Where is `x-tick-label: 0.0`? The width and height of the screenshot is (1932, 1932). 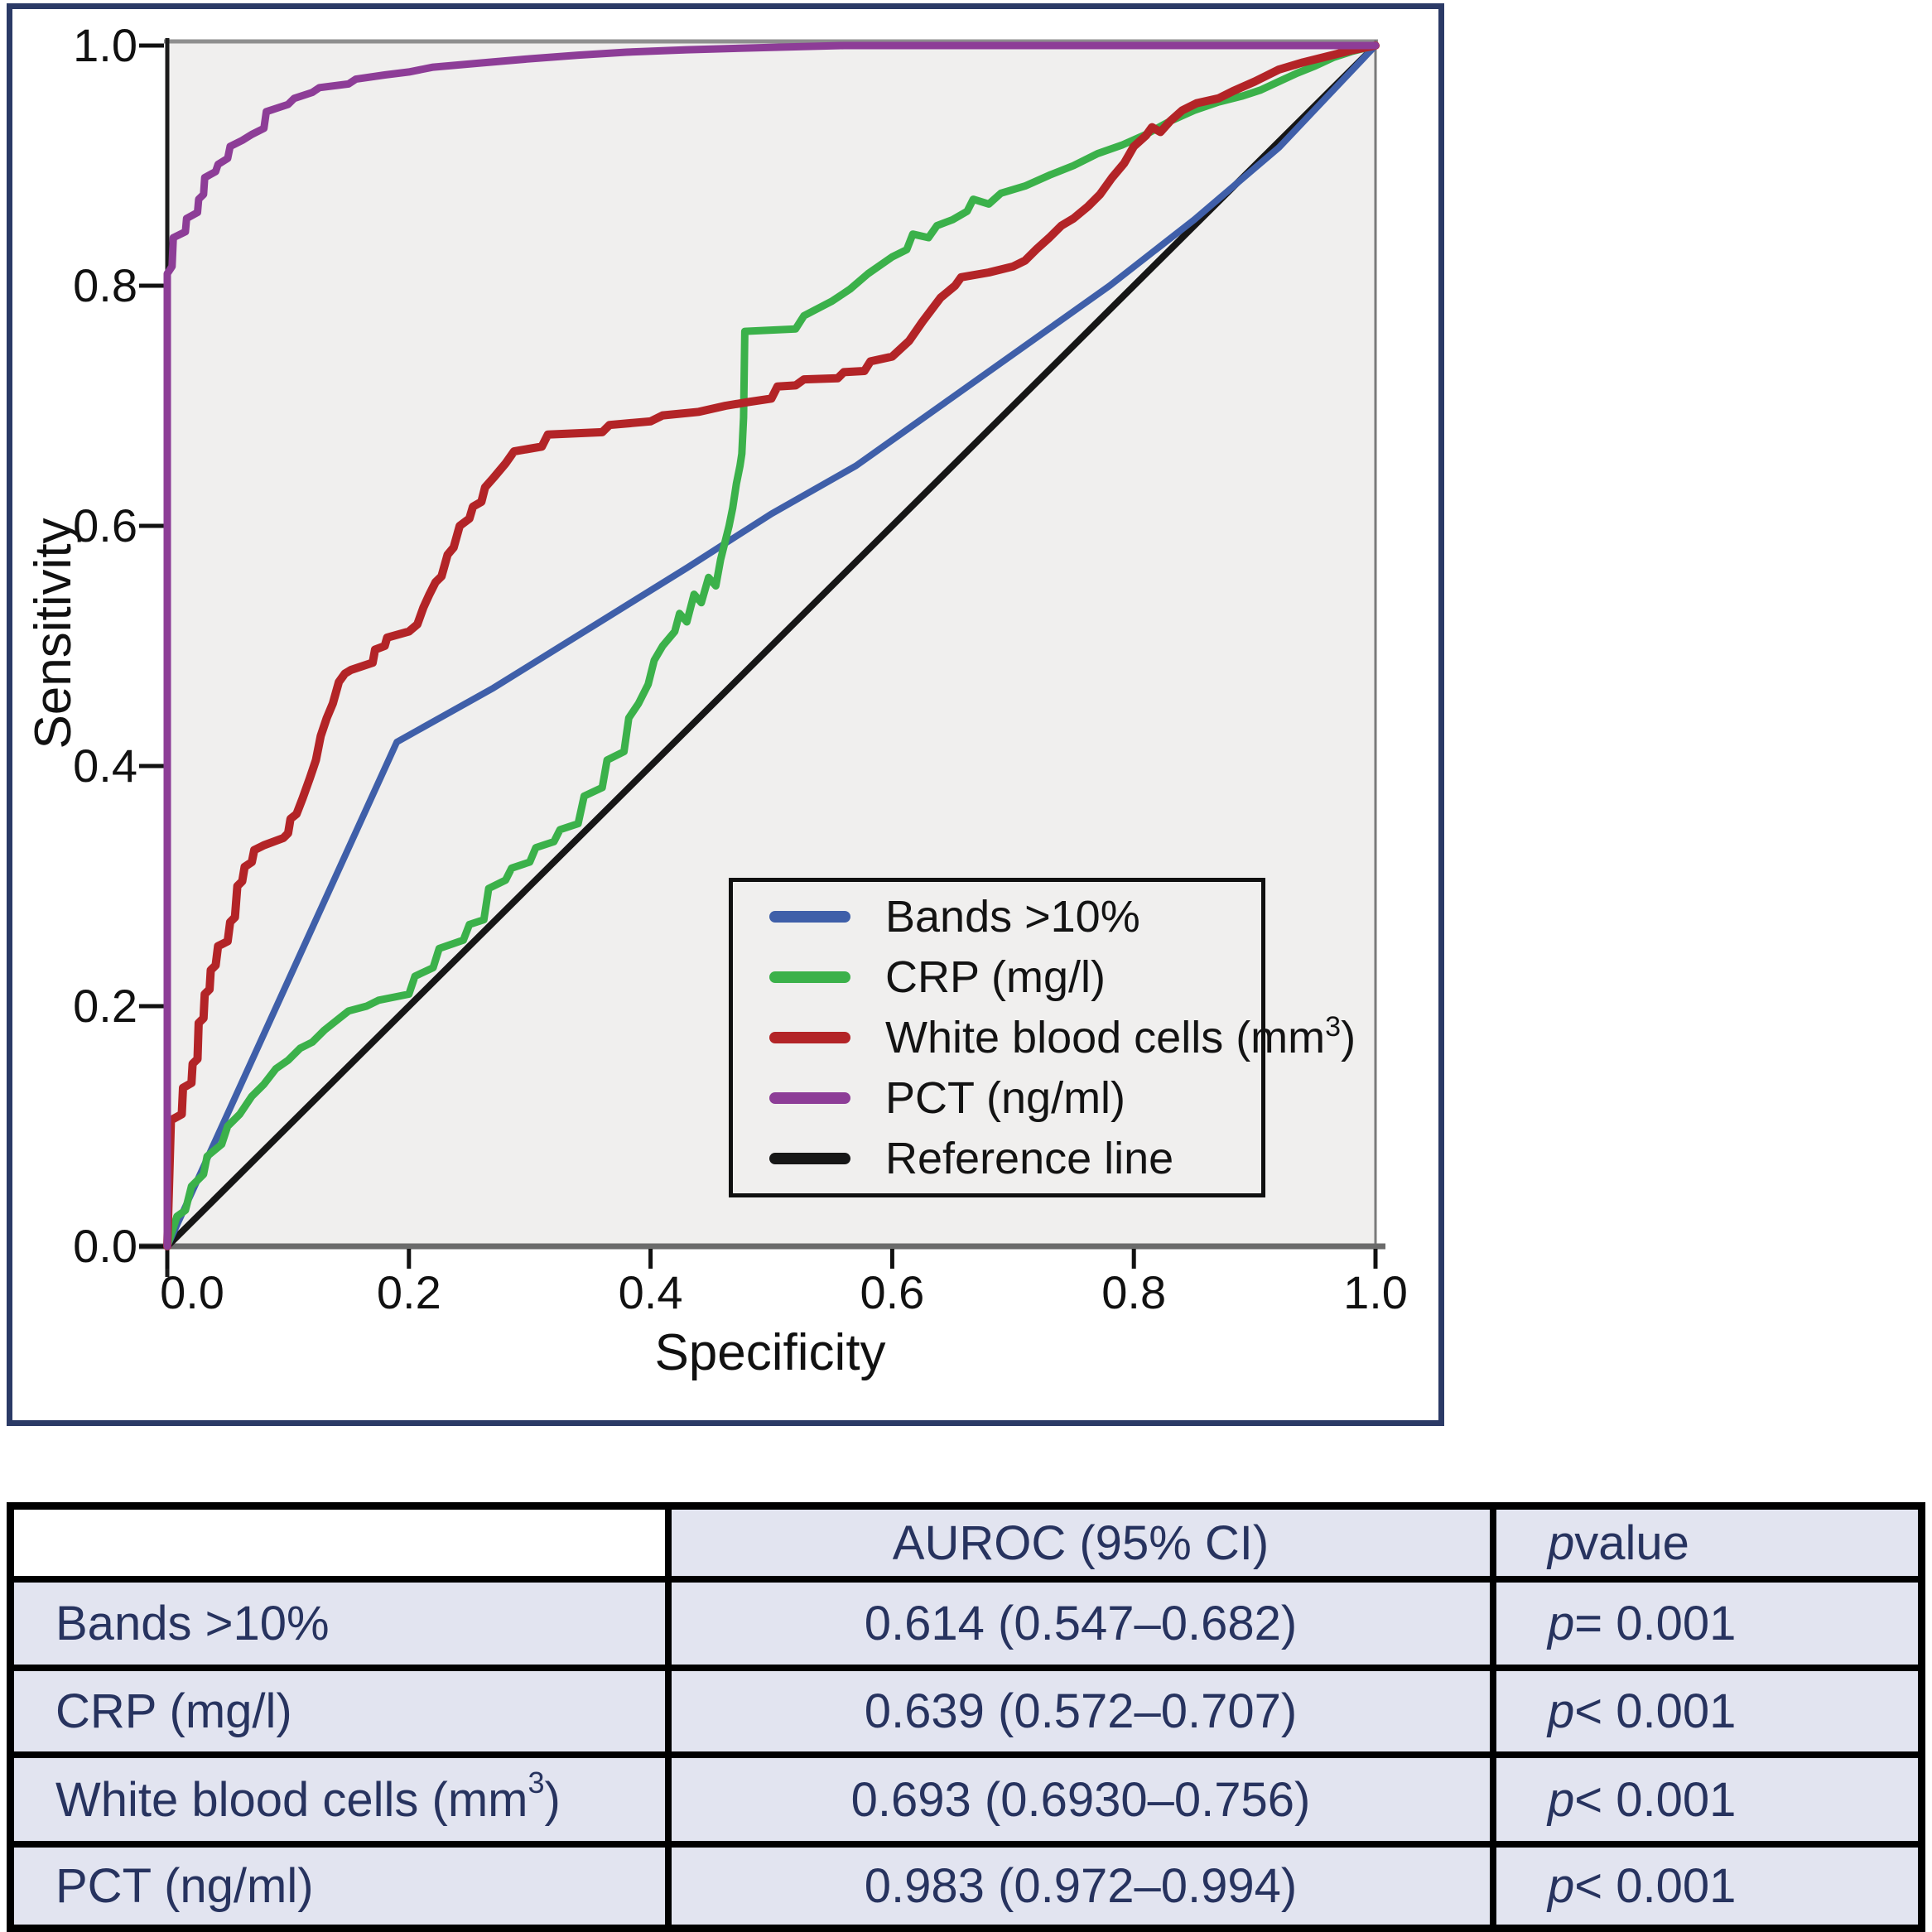 x-tick-label: 0.0 is located at coordinates (192, 1292).